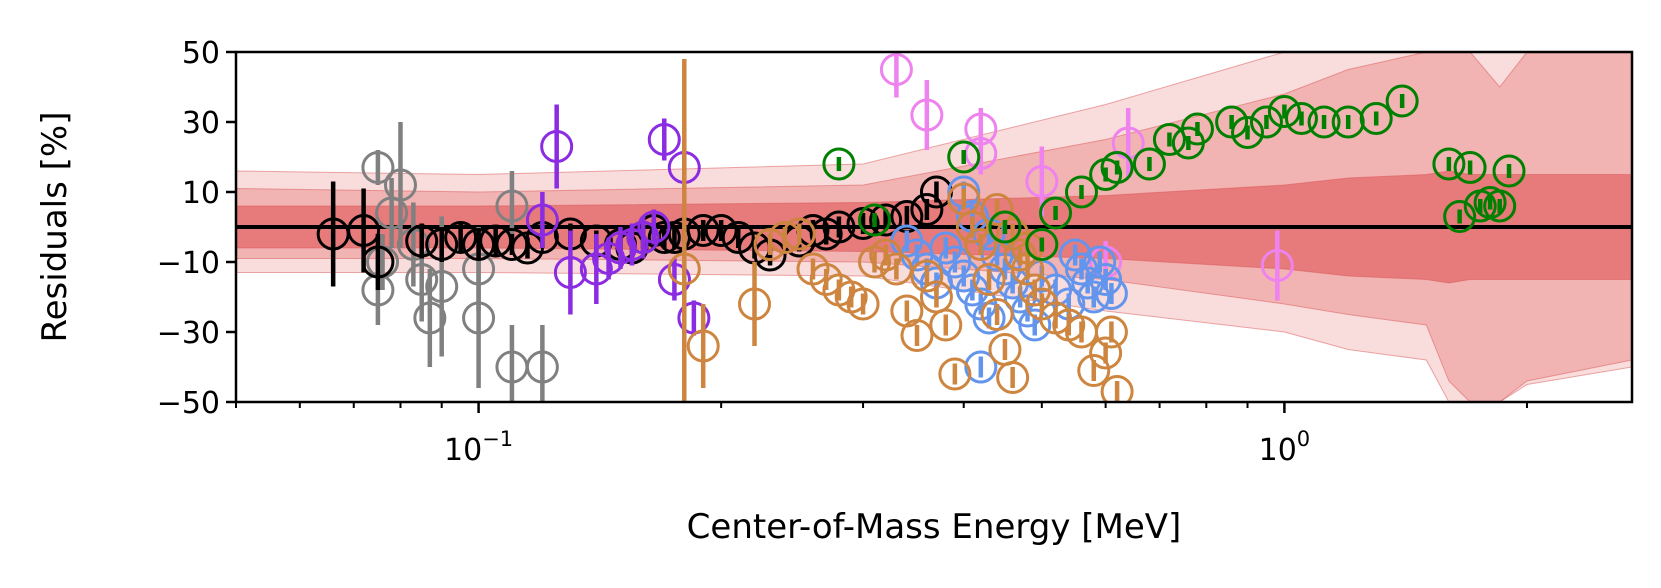 The height and width of the screenshot is (588, 1661). Describe the element at coordinates (55, 227) in the screenshot. I see `y-axis-label: Residuals [%]` at that location.